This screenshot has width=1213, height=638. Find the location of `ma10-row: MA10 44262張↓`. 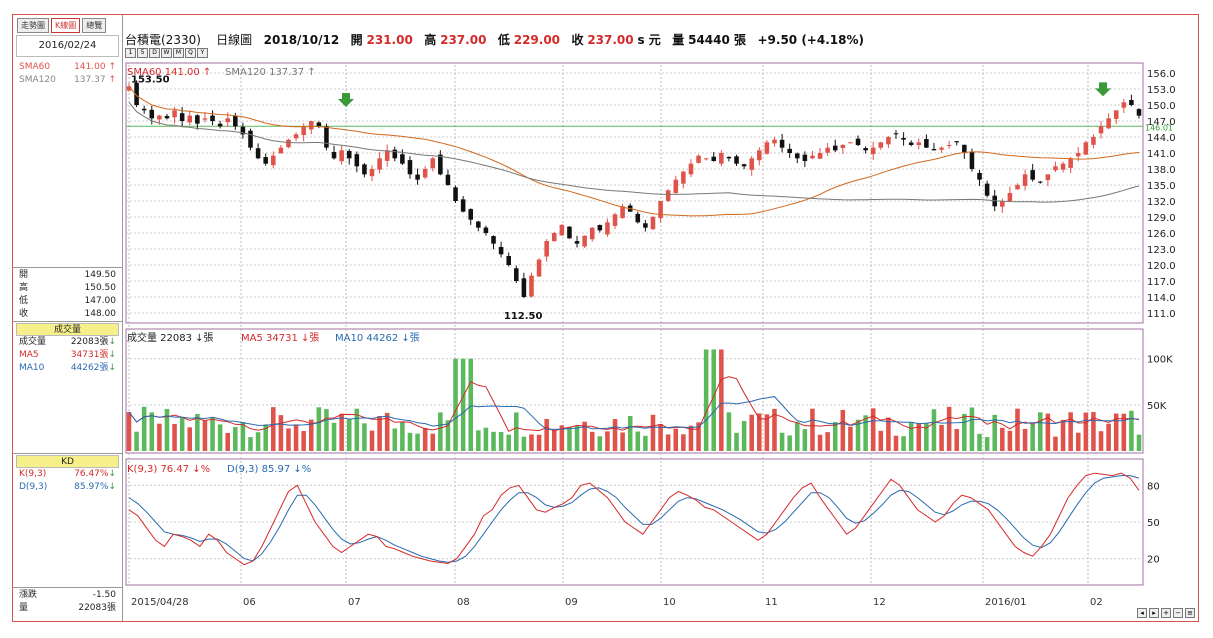

ma10-row: MA10 44262張↓ is located at coordinates (67, 368).